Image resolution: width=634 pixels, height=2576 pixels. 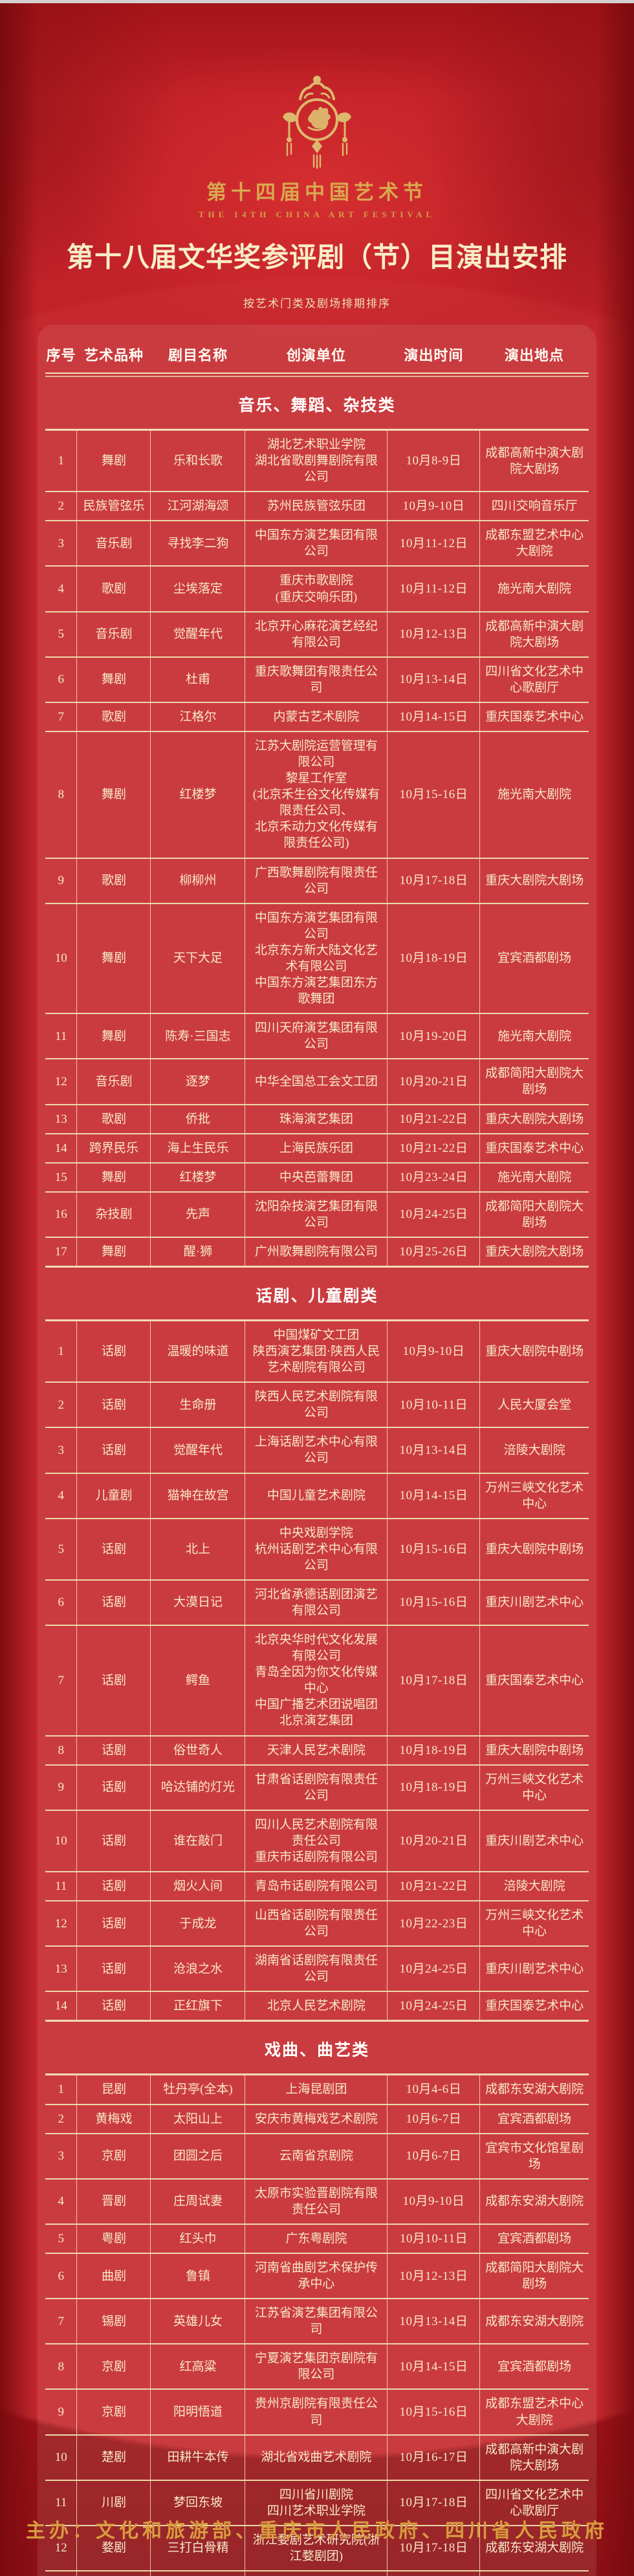 I want to click on cell-company: 中央戏剧学院 杭州话剧艺术中心有限公司, so click(x=316, y=1548).